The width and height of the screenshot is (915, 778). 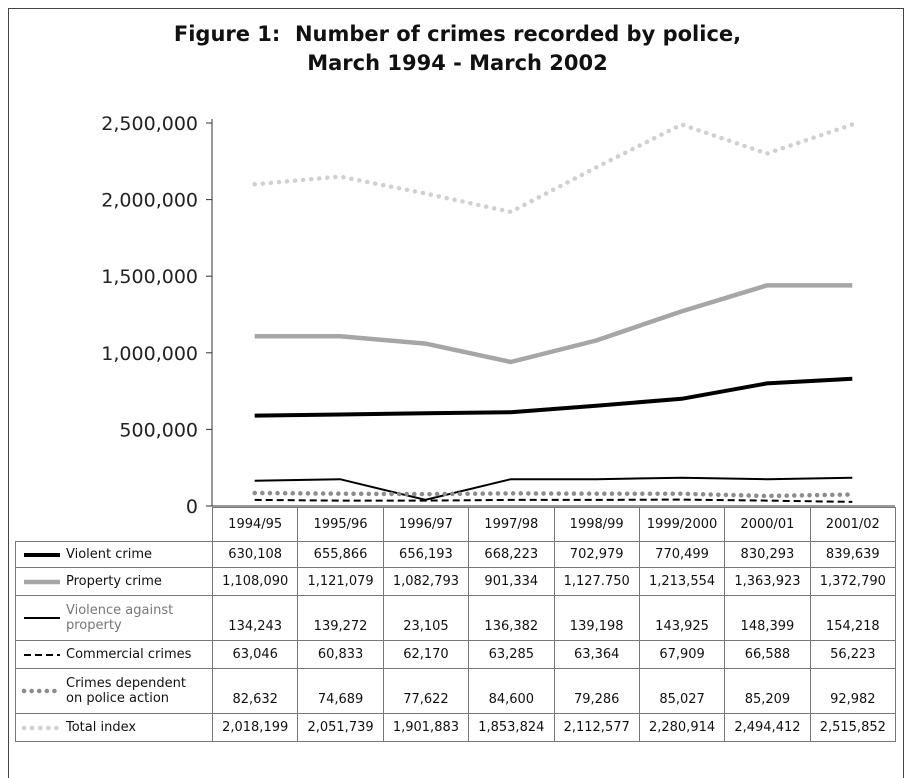 I want to click on data-cell: 2,280,914, so click(x=682, y=727).